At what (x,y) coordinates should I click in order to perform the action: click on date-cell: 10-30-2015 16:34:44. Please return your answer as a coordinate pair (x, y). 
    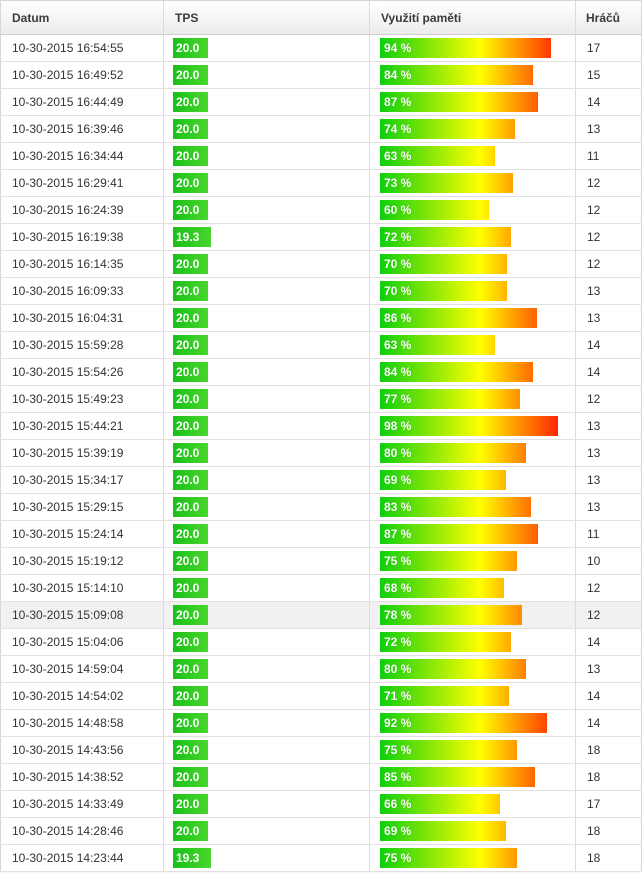
    Looking at the image, I should click on (81, 156).